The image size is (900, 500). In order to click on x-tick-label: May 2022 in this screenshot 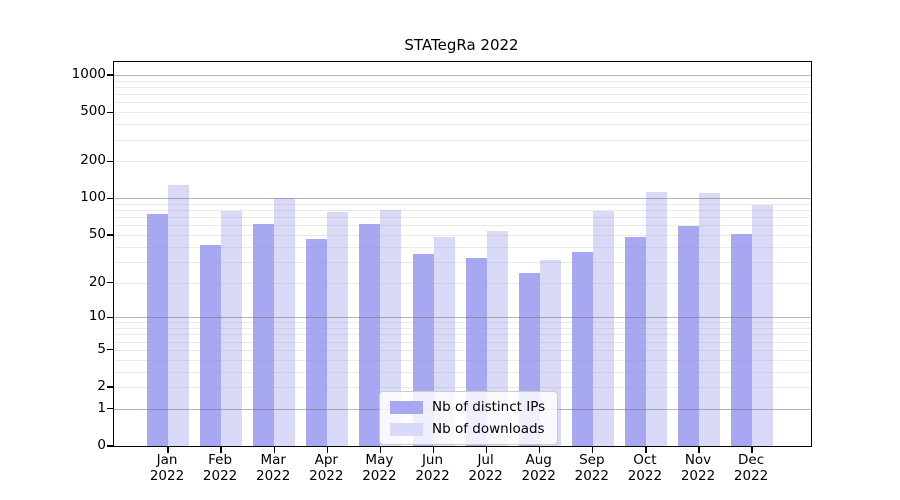, I will do `click(379, 468)`.